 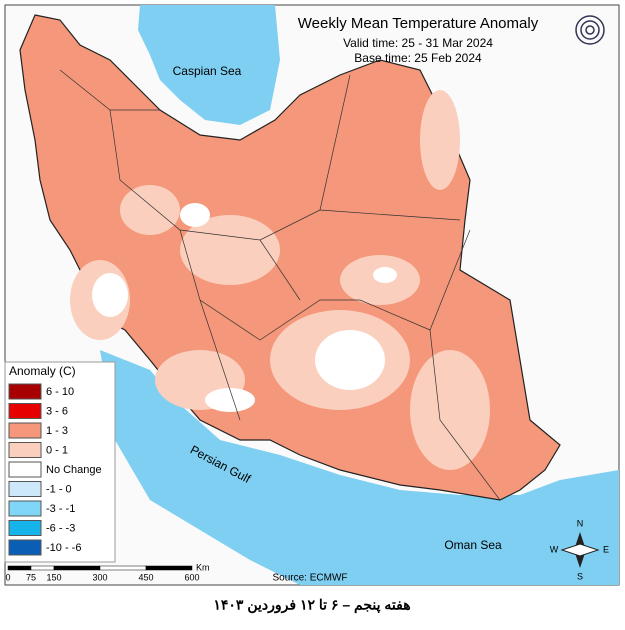 What do you see at coordinates (590, 30) in the screenshot?
I see `logo` at bounding box center [590, 30].